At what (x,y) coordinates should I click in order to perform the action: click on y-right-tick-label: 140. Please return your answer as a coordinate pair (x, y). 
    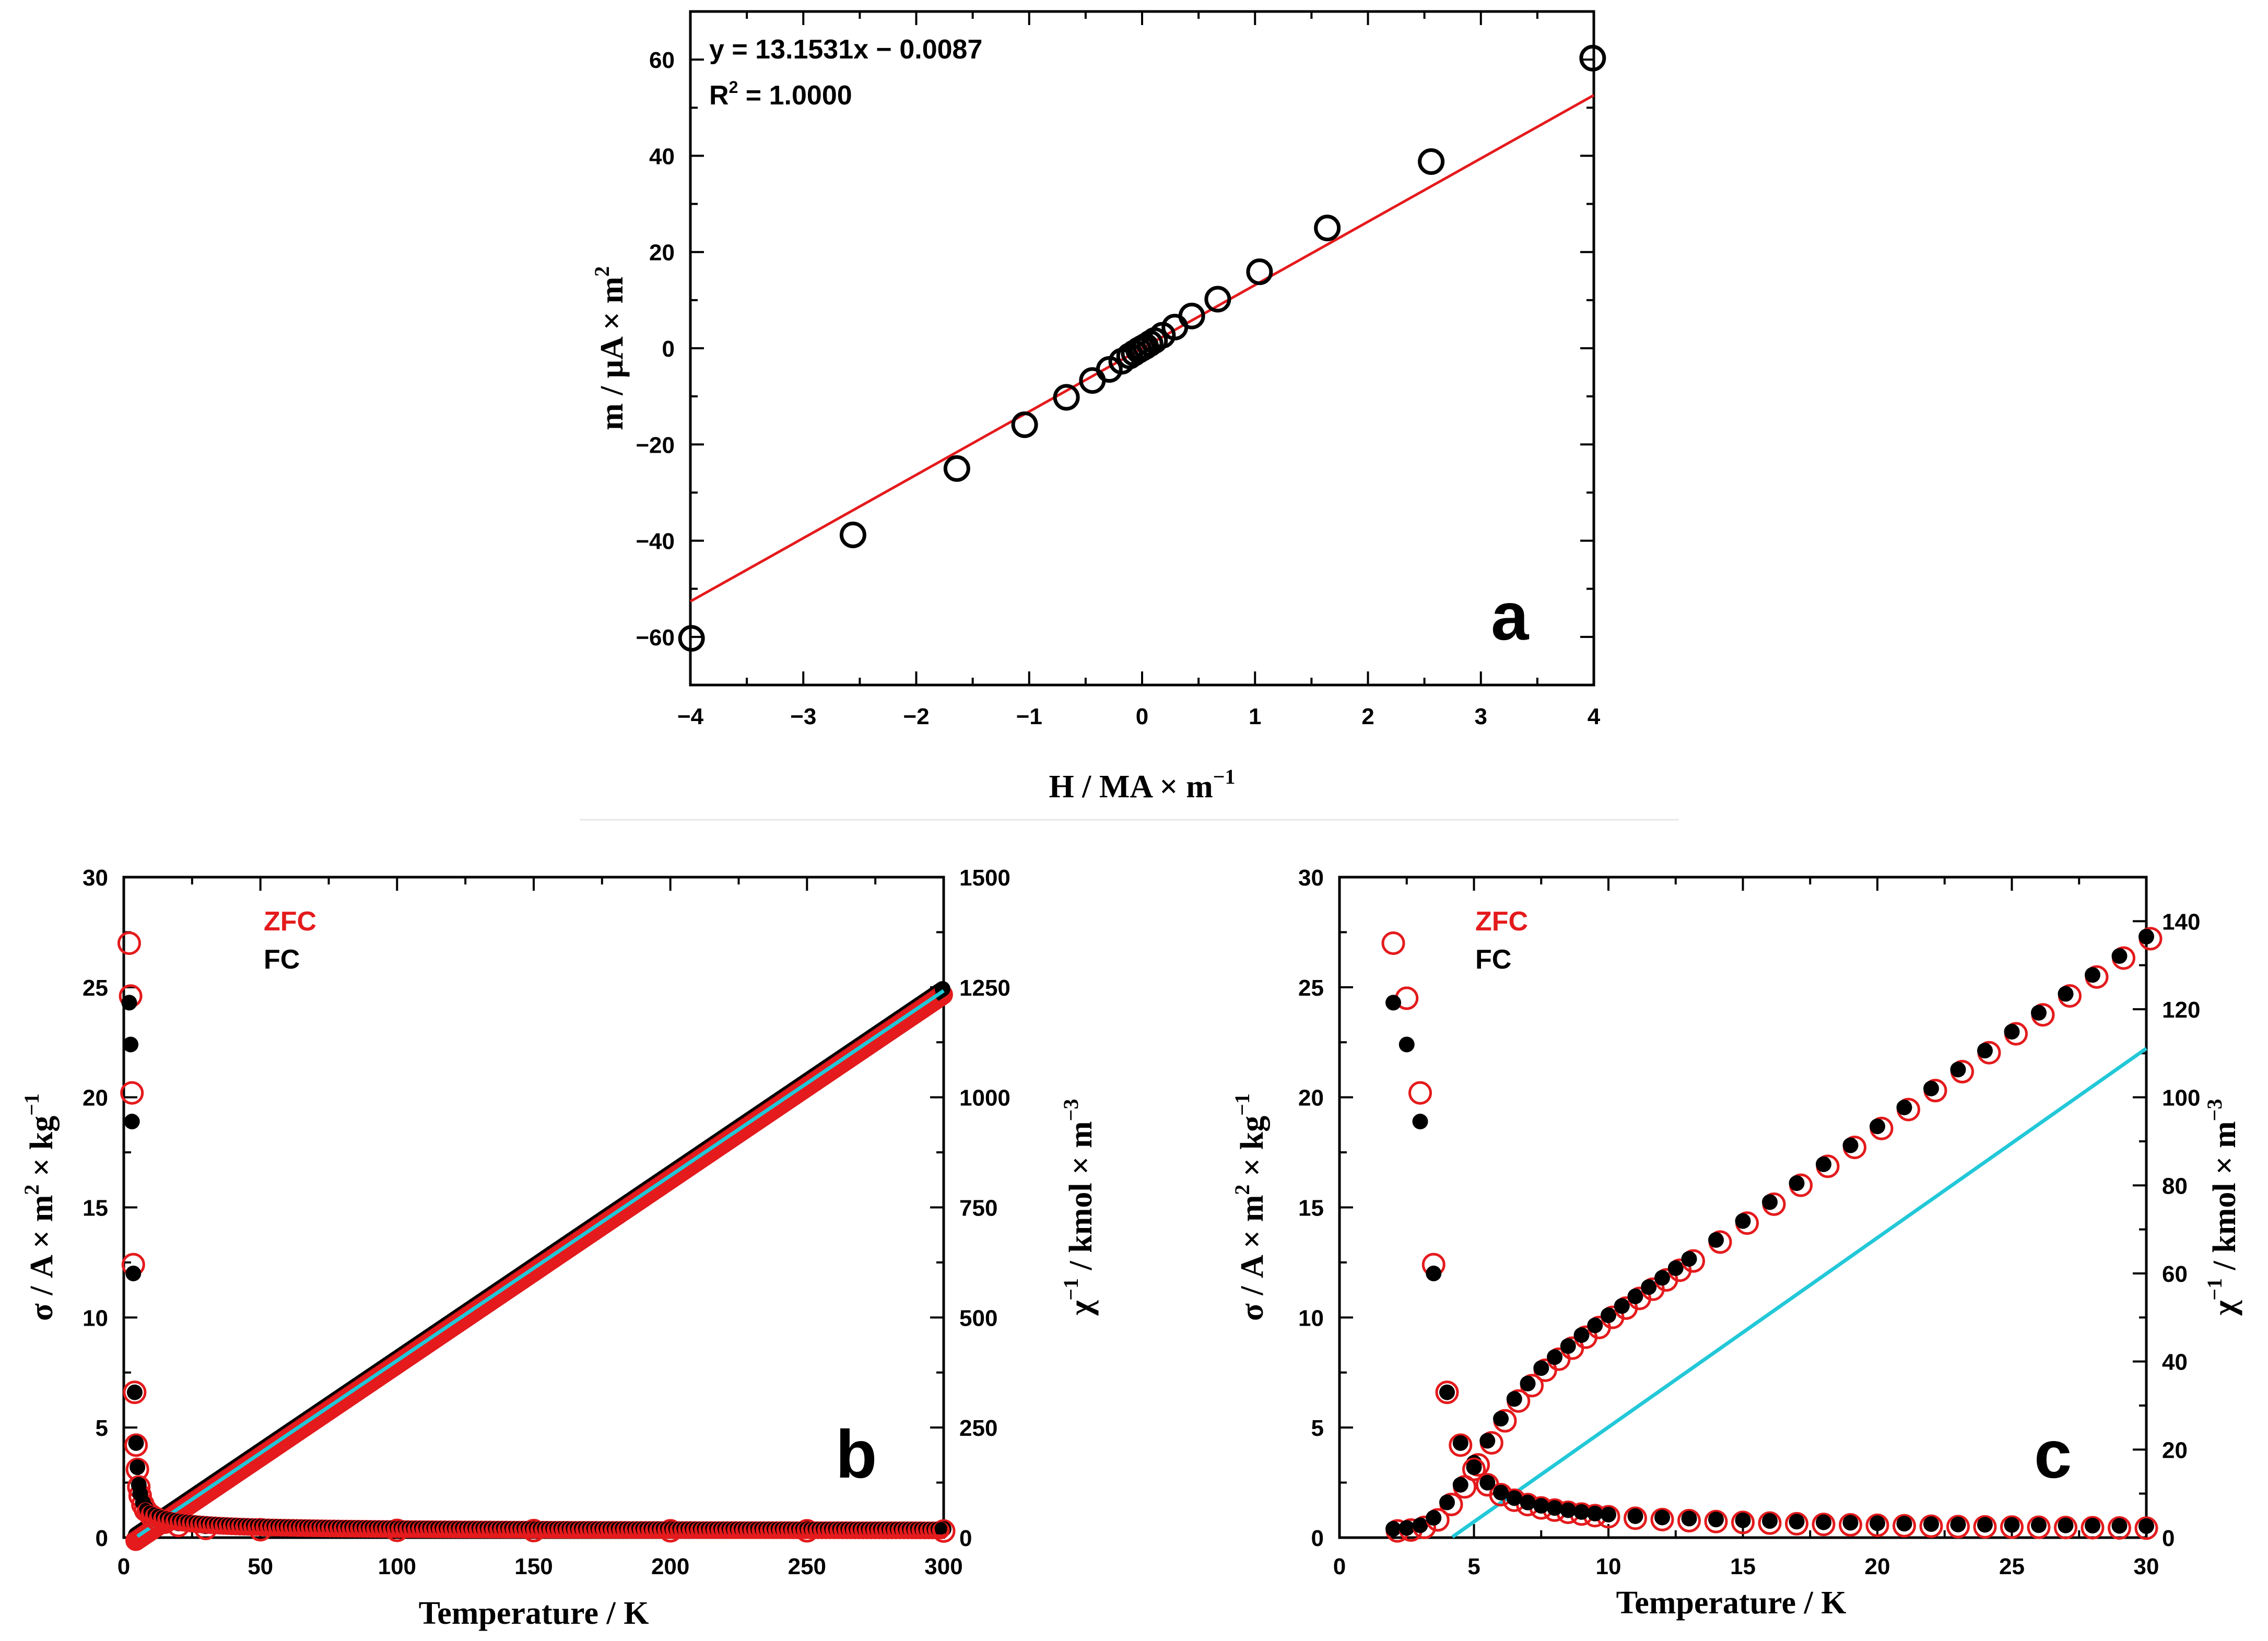
    Looking at the image, I should click on (2181, 922).